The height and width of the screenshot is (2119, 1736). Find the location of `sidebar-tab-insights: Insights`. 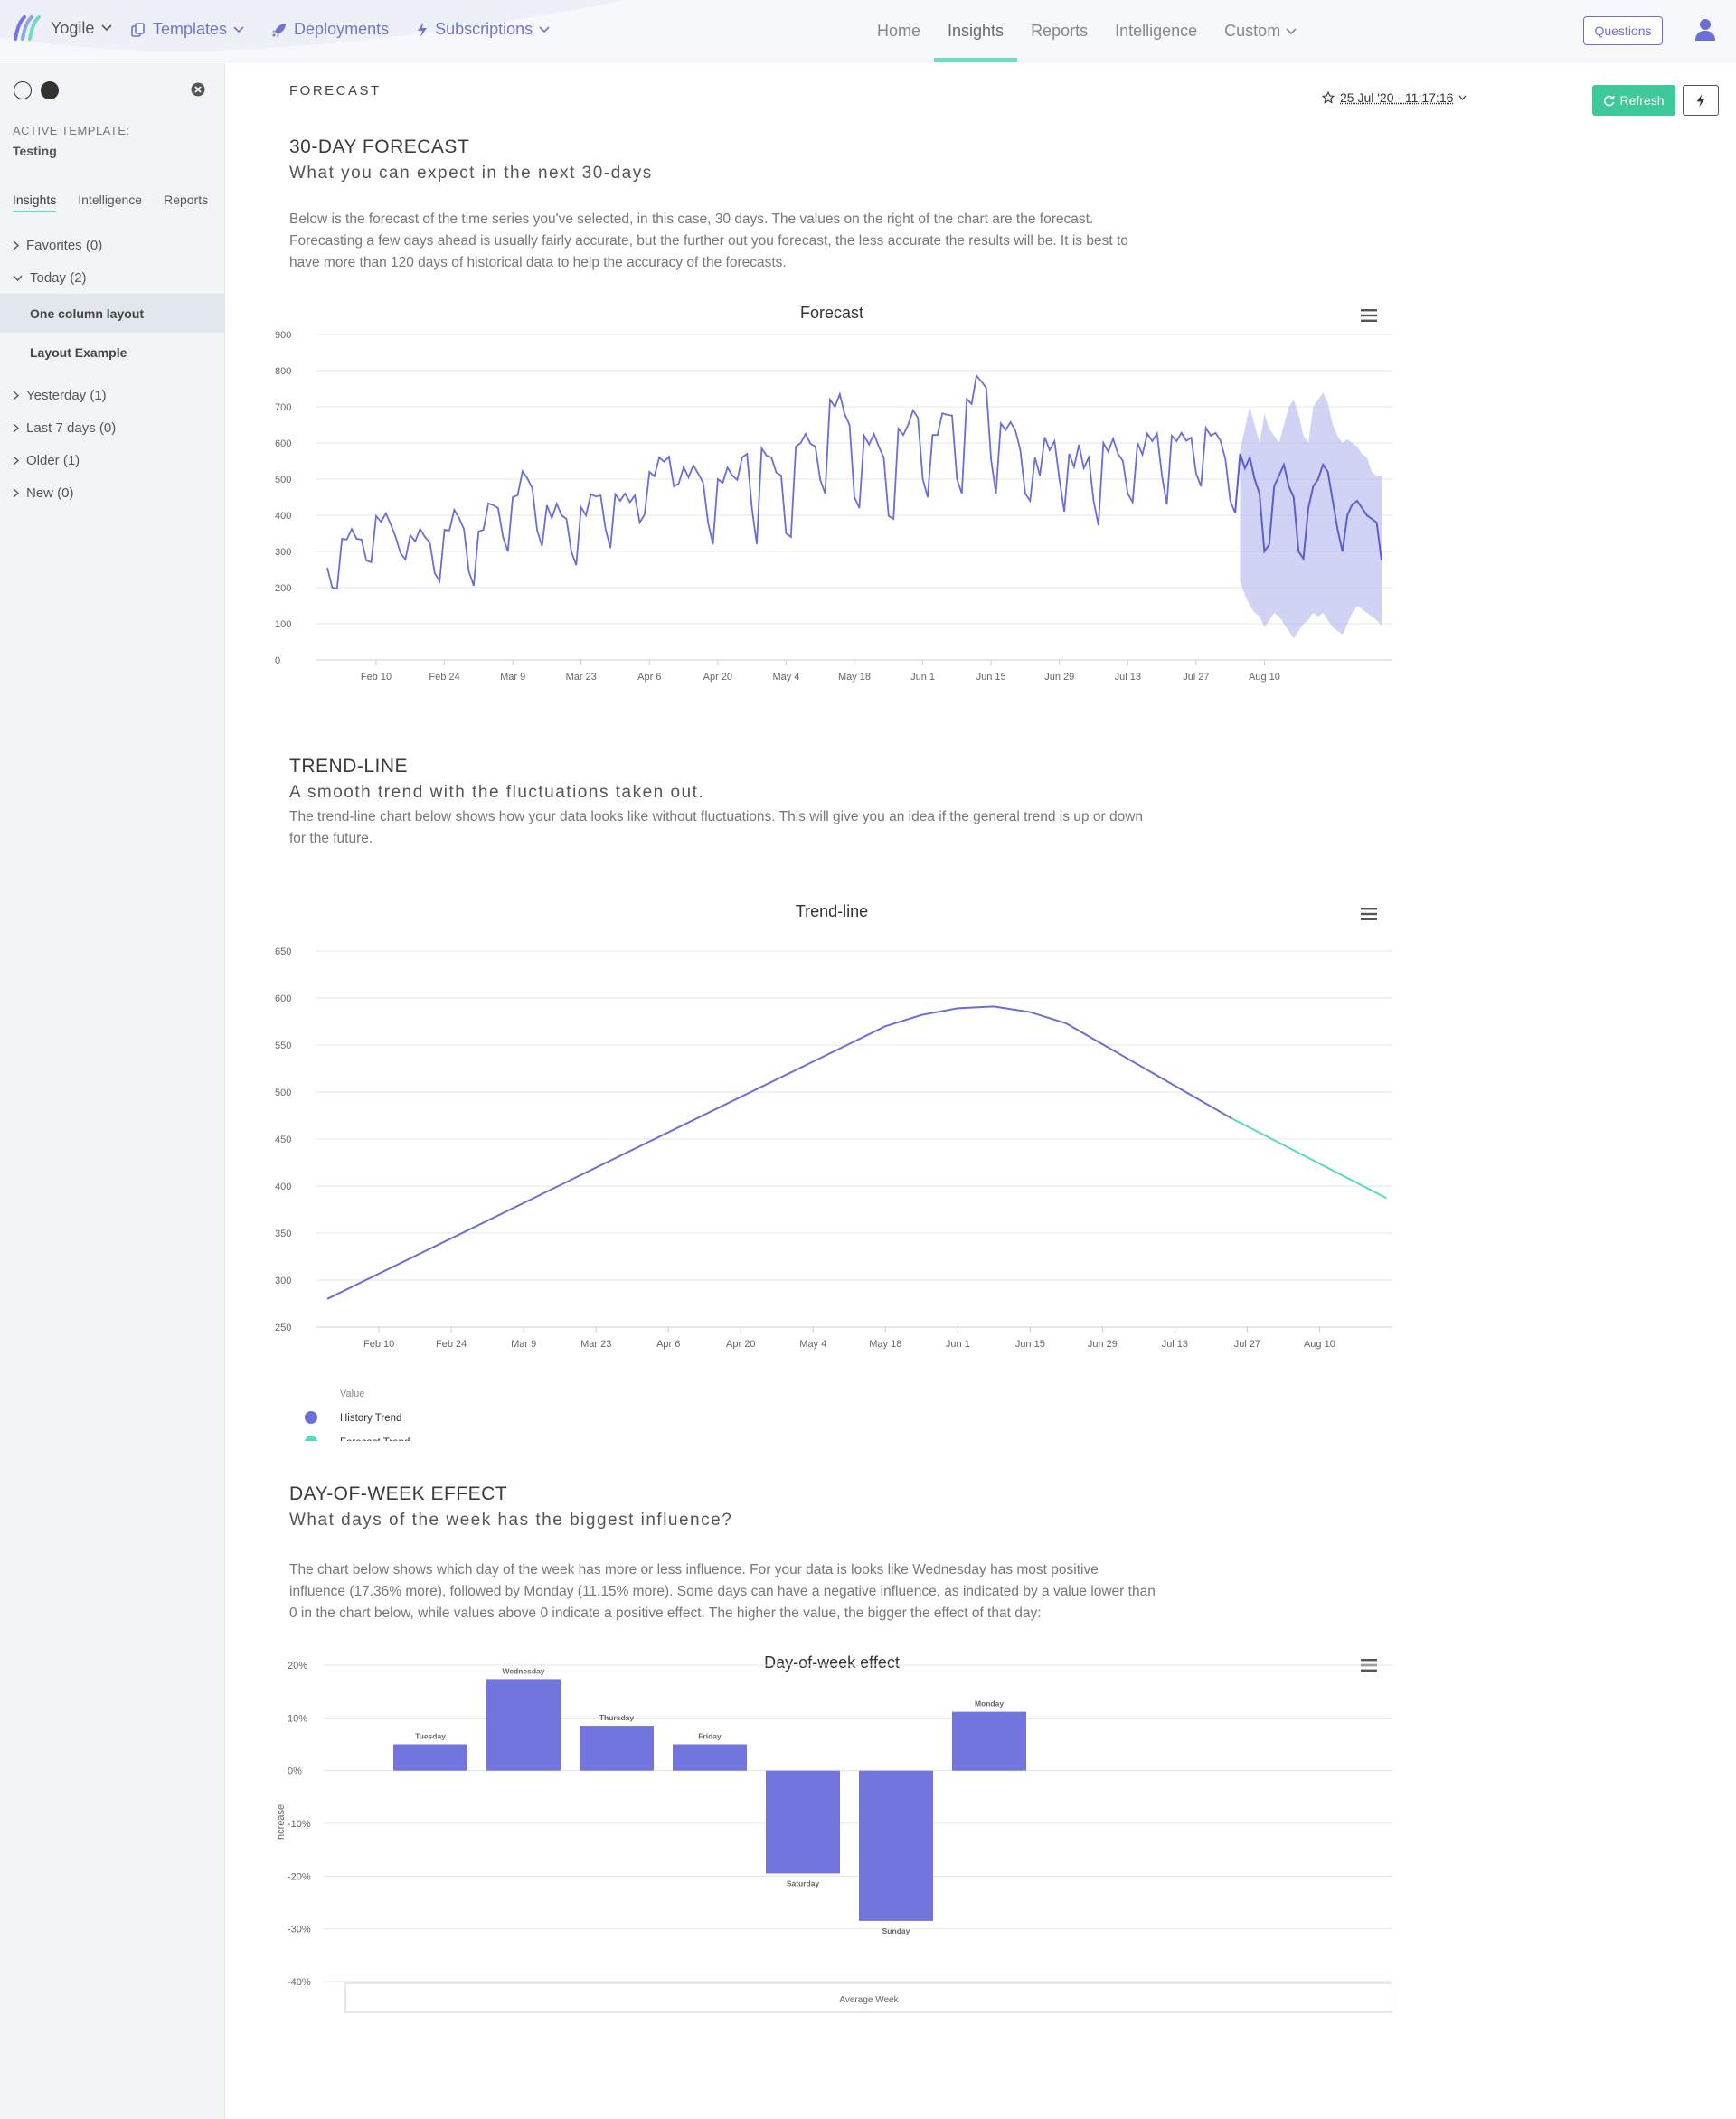

sidebar-tab-insights: Insights is located at coordinates (35, 202).